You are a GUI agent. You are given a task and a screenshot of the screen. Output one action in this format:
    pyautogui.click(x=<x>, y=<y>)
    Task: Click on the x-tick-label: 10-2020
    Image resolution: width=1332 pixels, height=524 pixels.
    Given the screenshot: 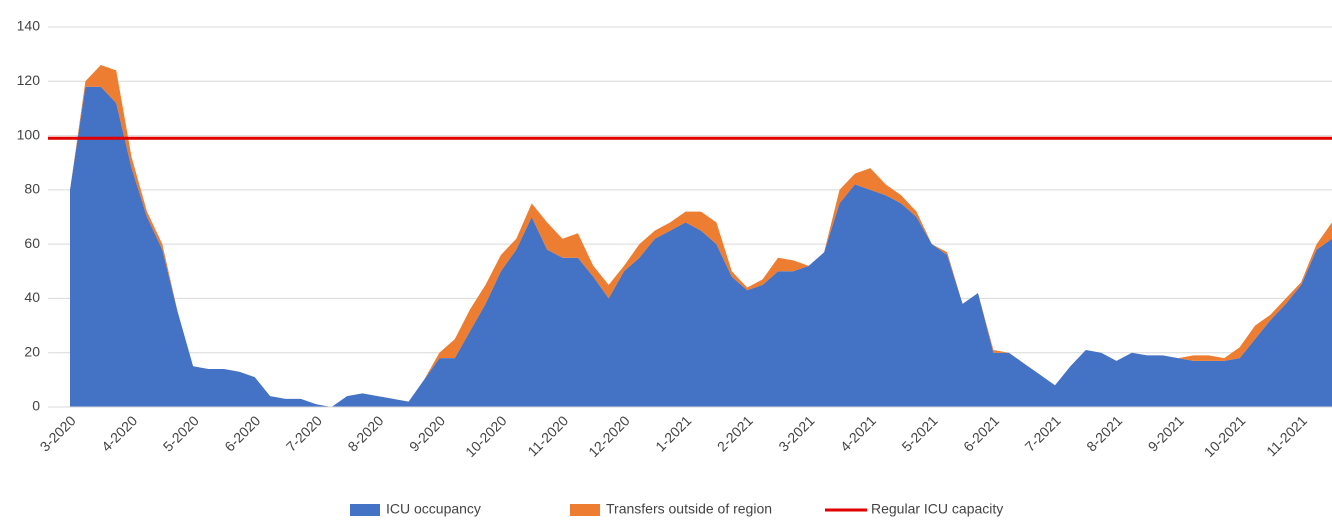 What is the action you would take?
    pyautogui.click(x=486, y=436)
    